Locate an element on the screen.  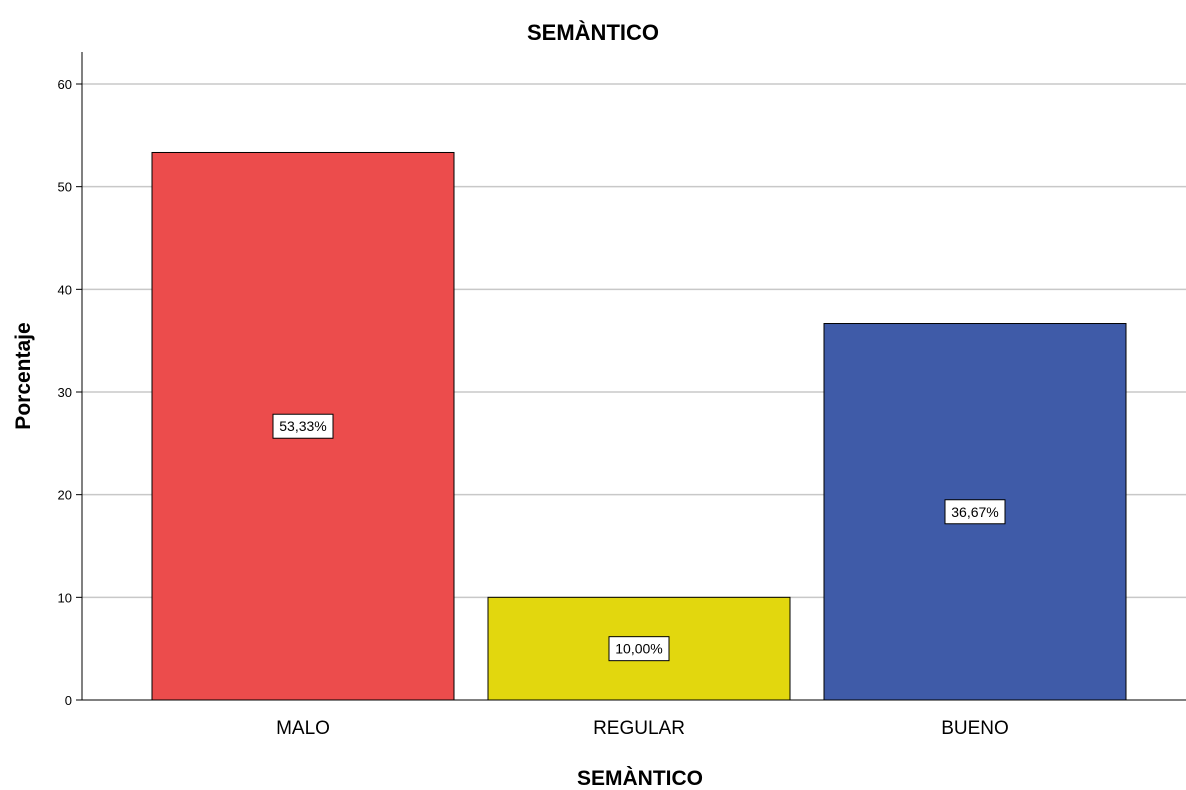
data-label: 53,33% is located at coordinates (302, 426).